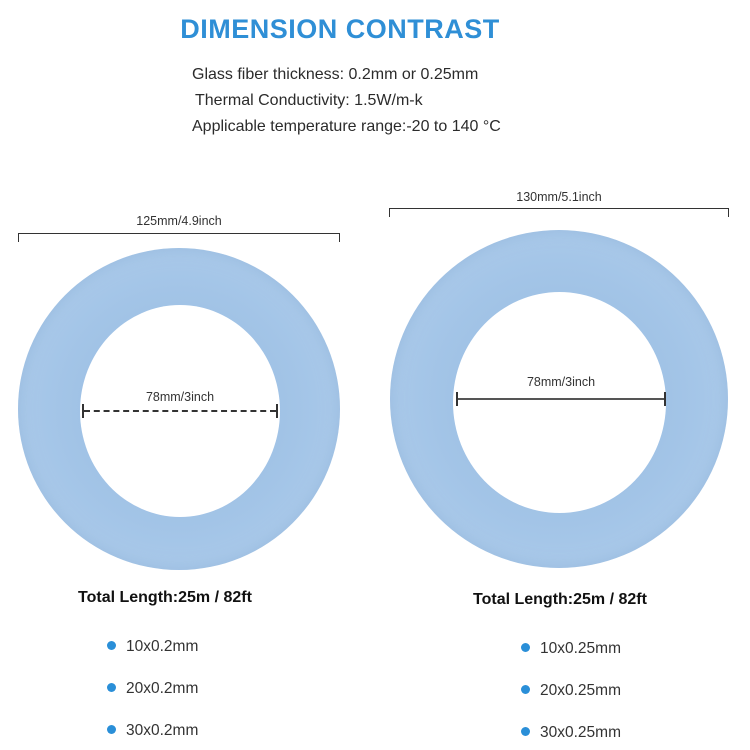 The height and width of the screenshot is (750, 750). Describe the element at coordinates (571, 691) in the screenshot. I see `roll-right-option-2: 20x0.25mm` at that location.